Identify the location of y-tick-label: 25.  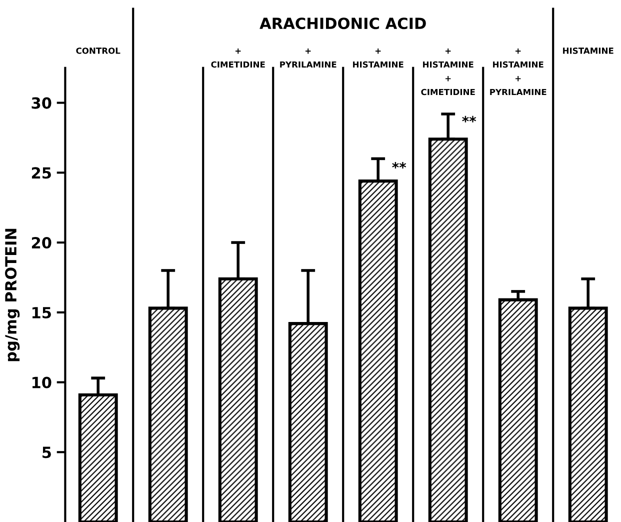
(41, 173).